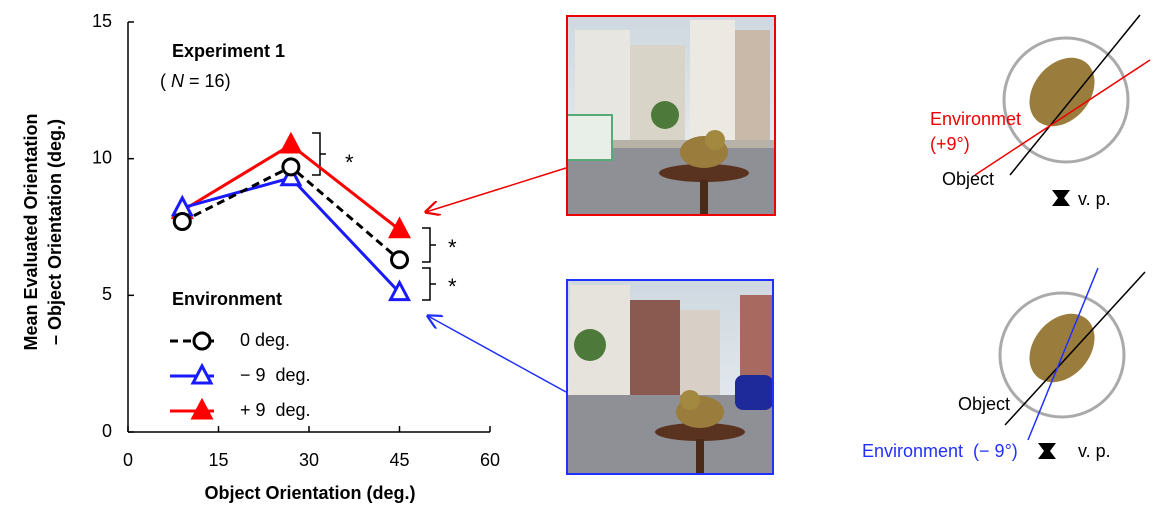 The height and width of the screenshot is (511, 1157). Describe the element at coordinates (950, 144) in the screenshot. I see `diagram-label: (+9°)` at that location.